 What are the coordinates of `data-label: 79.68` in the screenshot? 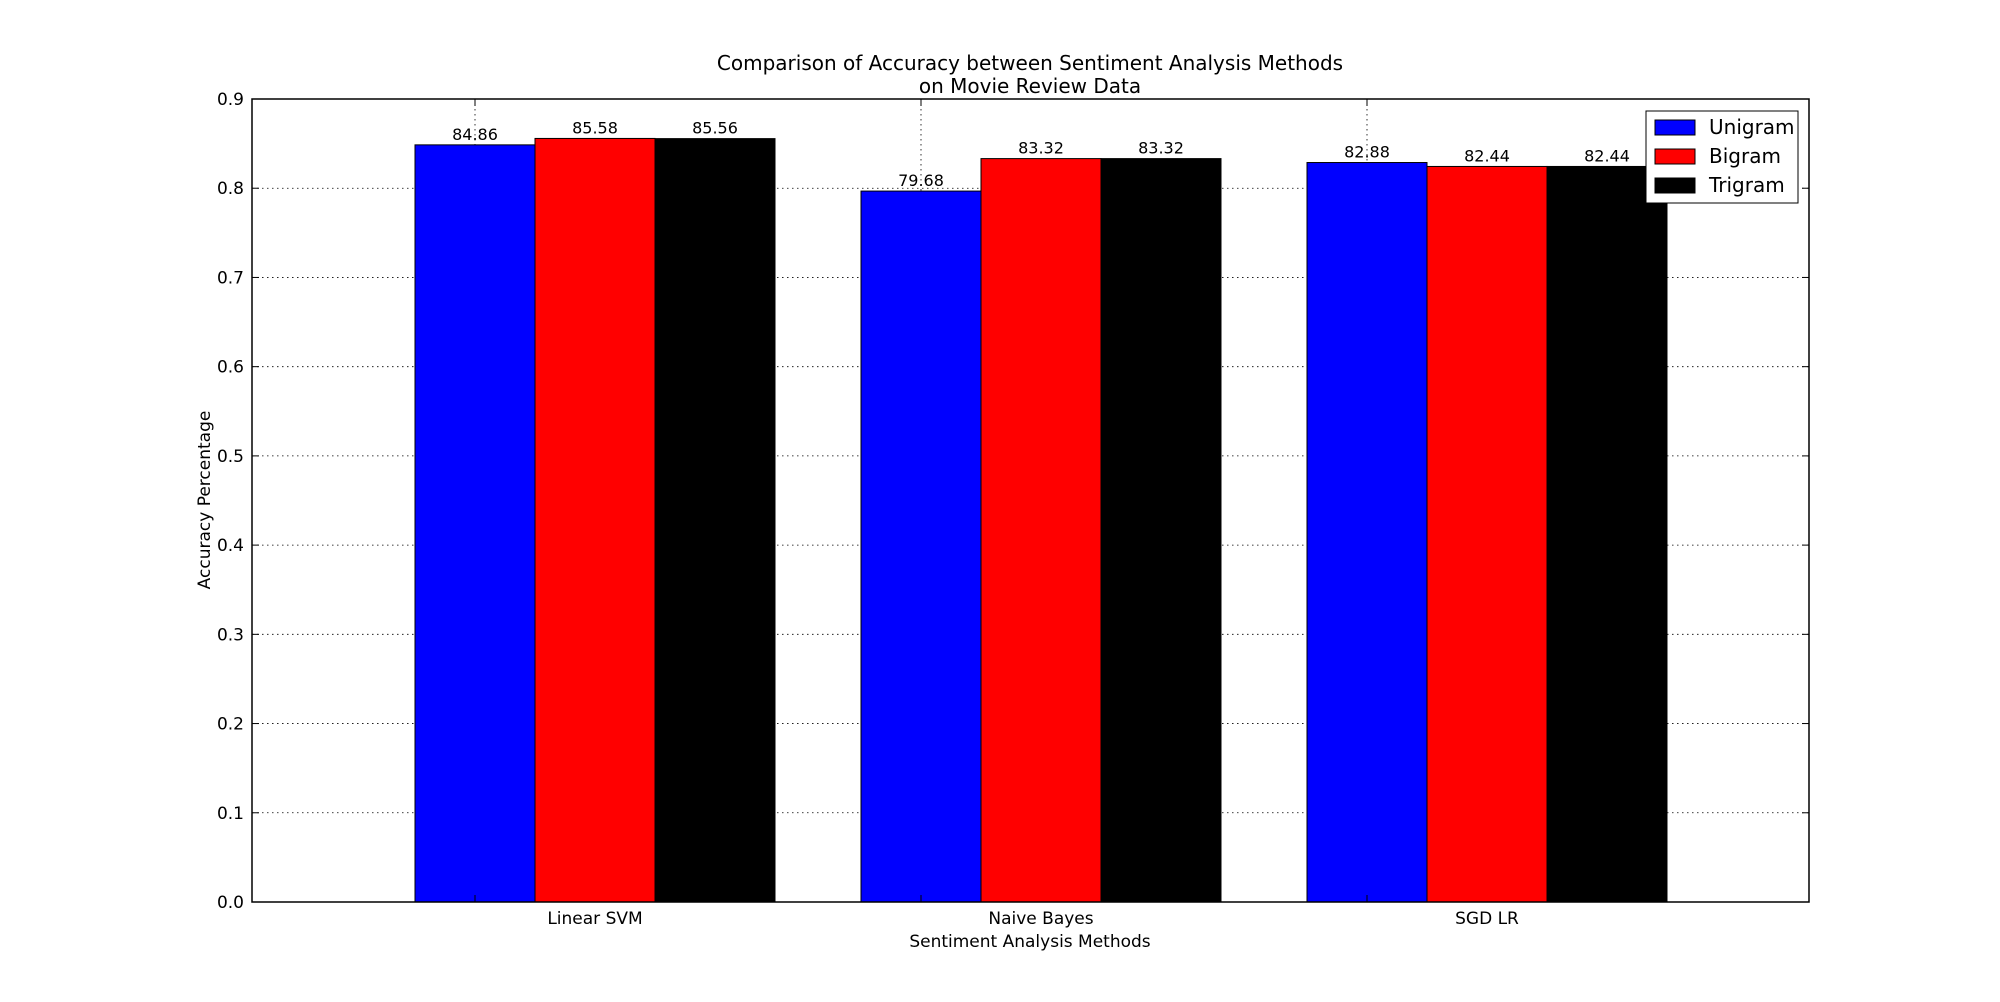 It's located at (921, 180).